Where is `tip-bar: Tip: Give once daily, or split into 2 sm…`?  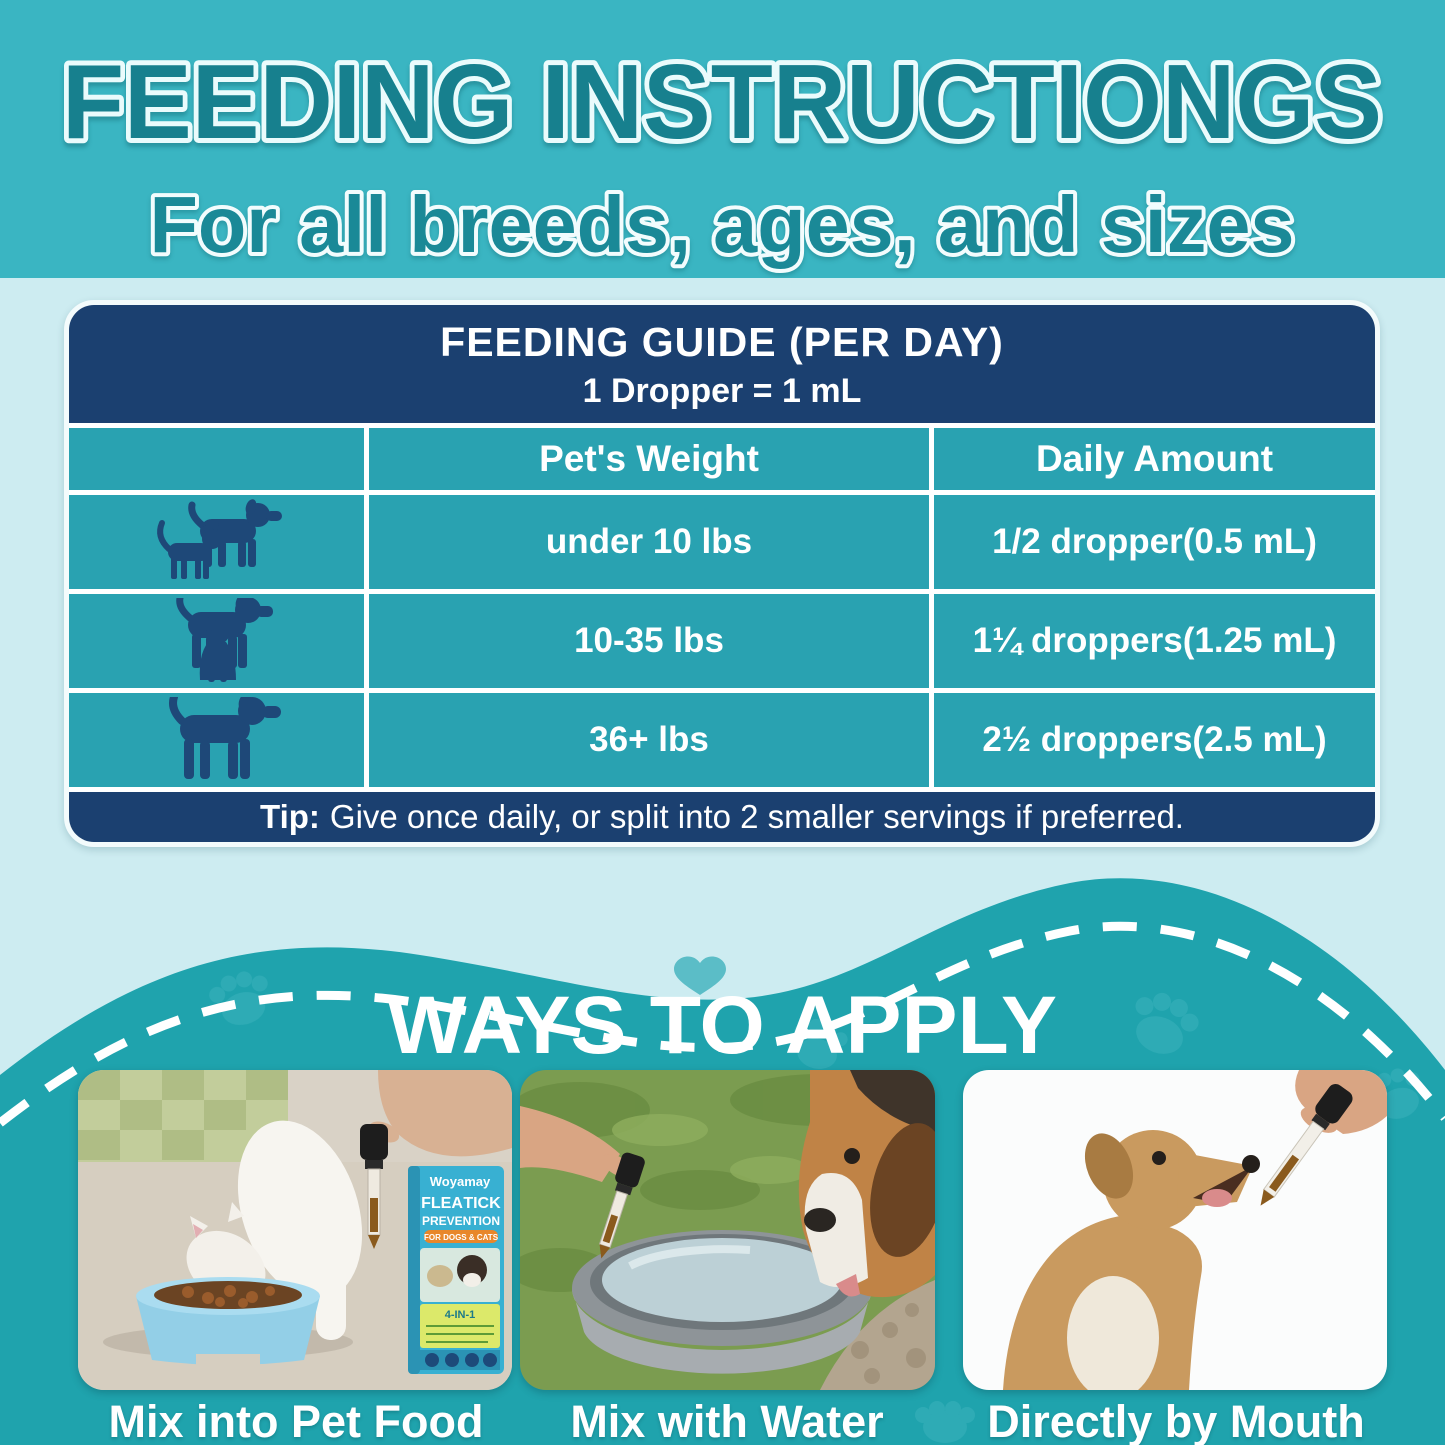 tip-bar: Tip: Give once daily, or split into 2 sm… is located at coordinates (722, 817).